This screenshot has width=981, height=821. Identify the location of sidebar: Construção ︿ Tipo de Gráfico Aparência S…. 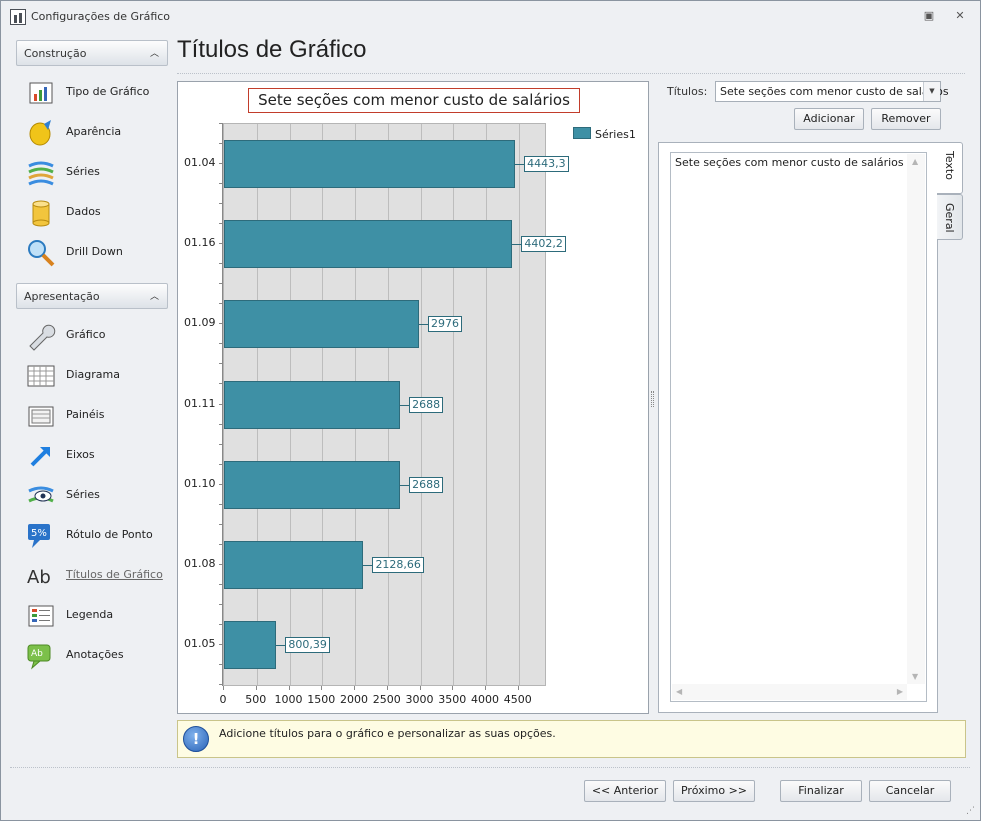
(91, 391).